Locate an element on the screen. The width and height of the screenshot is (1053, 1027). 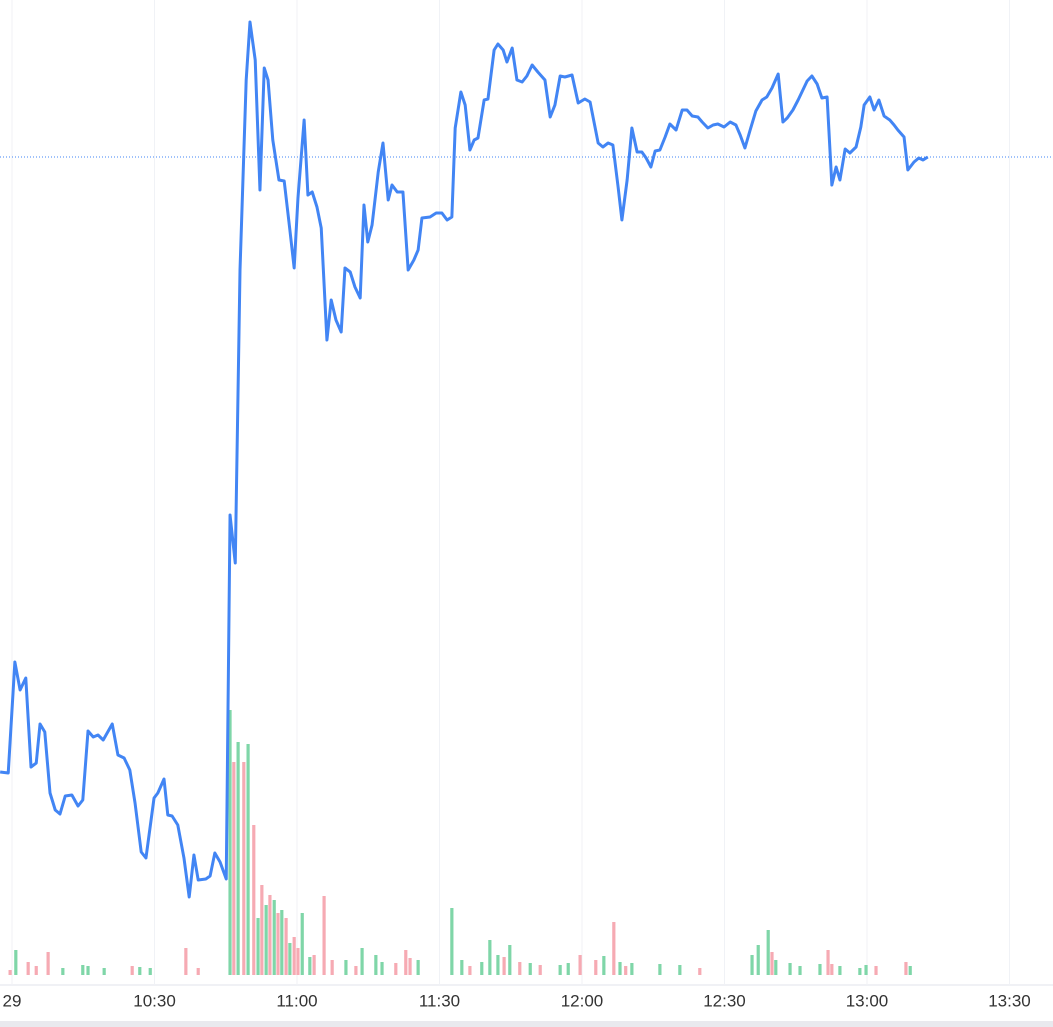
x-tick-label: 13:30 is located at coordinates (1009, 1000).